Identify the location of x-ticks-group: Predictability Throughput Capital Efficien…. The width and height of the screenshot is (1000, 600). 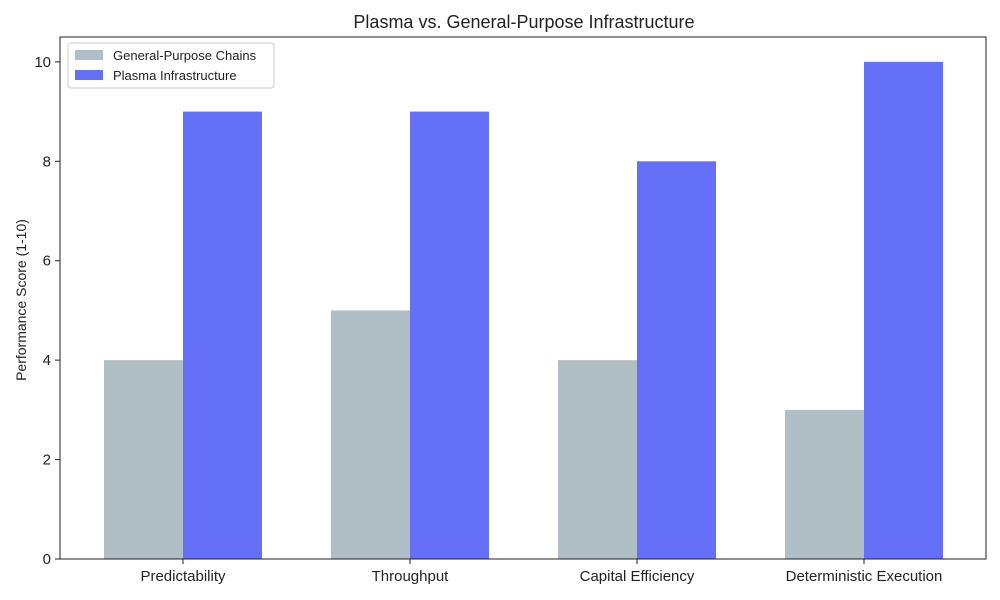
(541, 572).